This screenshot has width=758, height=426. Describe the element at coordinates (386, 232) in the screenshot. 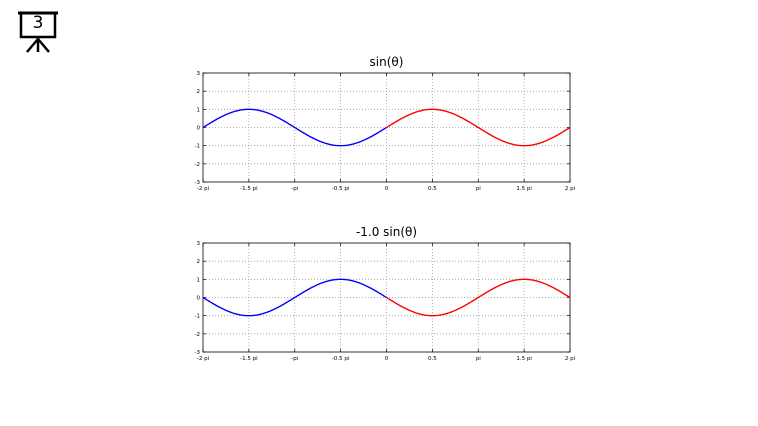

I see `chart-title: -1.0 sin(θ)` at that location.